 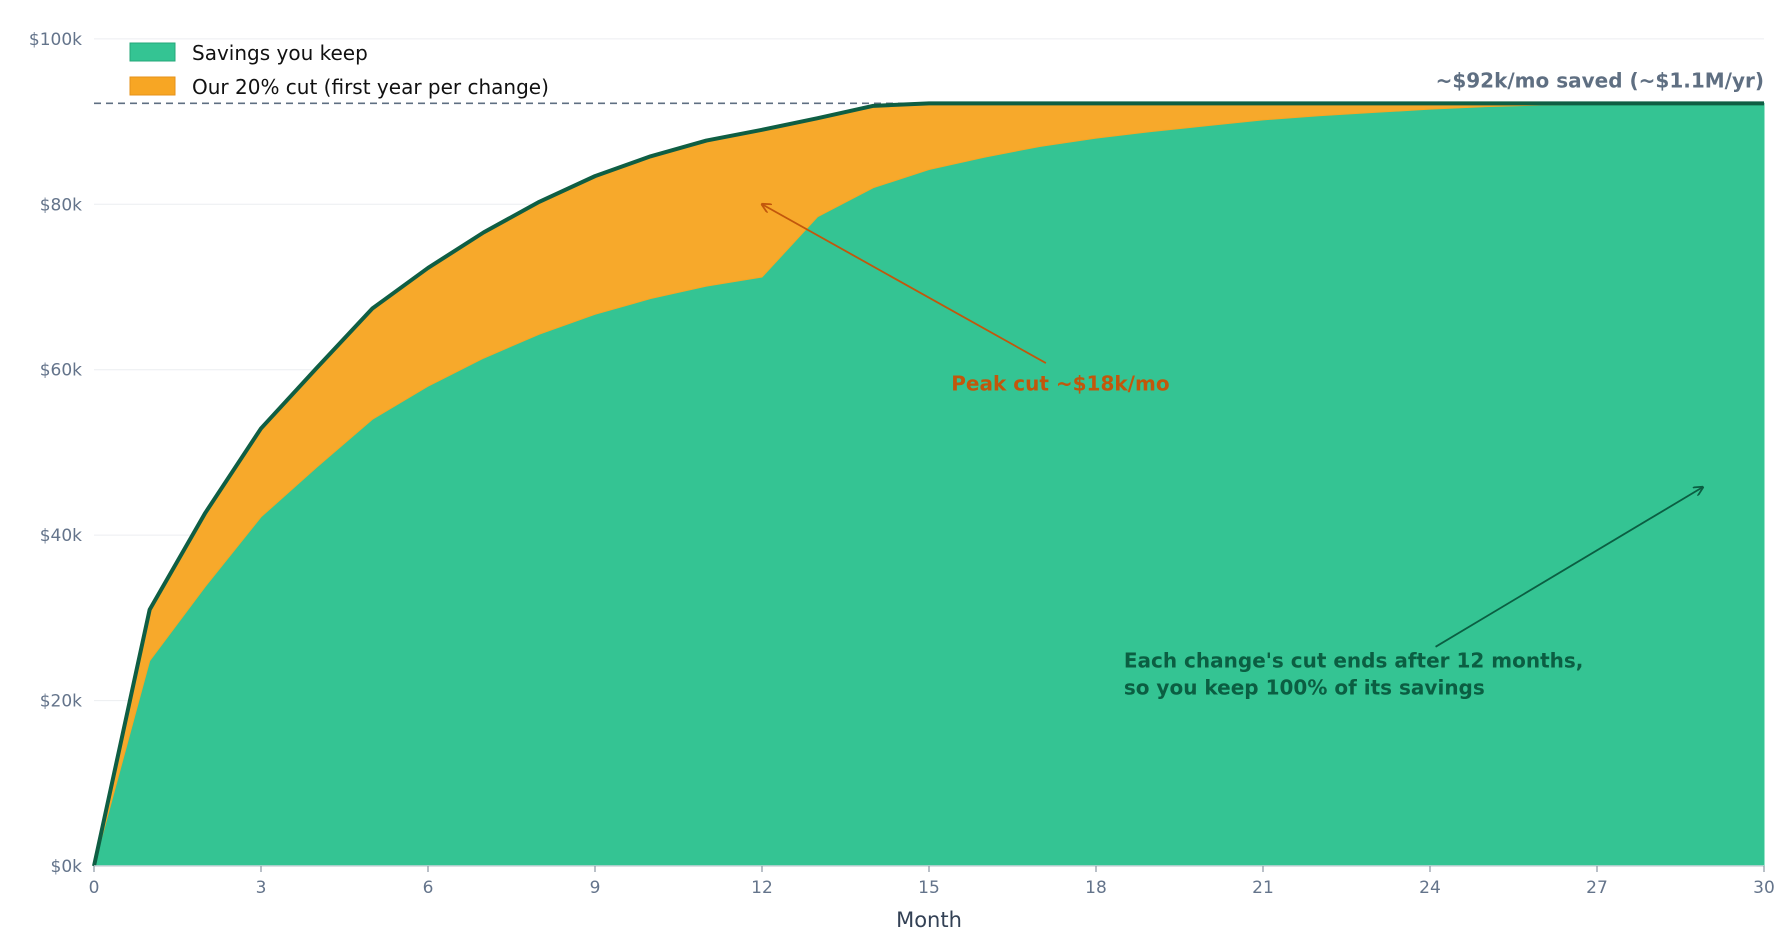 What do you see at coordinates (152, 52) in the screenshot?
I see `legend-swatch-keep` at bounding box center [152, 52].